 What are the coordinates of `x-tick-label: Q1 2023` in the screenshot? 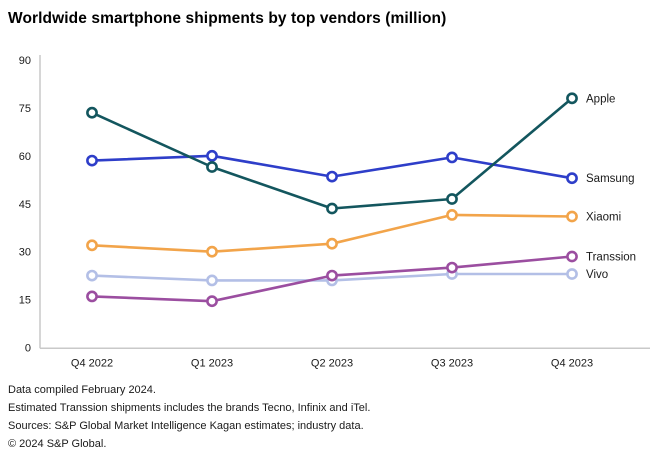 It's located at (212, 364).